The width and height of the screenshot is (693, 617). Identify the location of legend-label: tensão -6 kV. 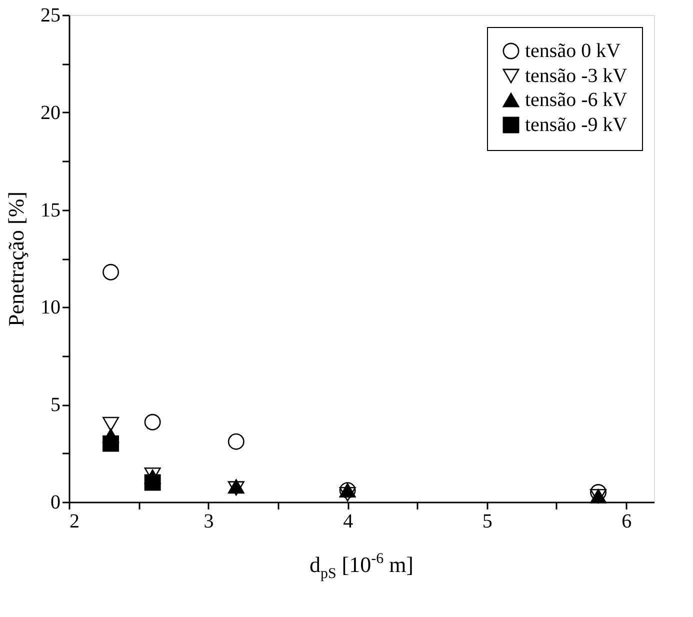
(576, 100).